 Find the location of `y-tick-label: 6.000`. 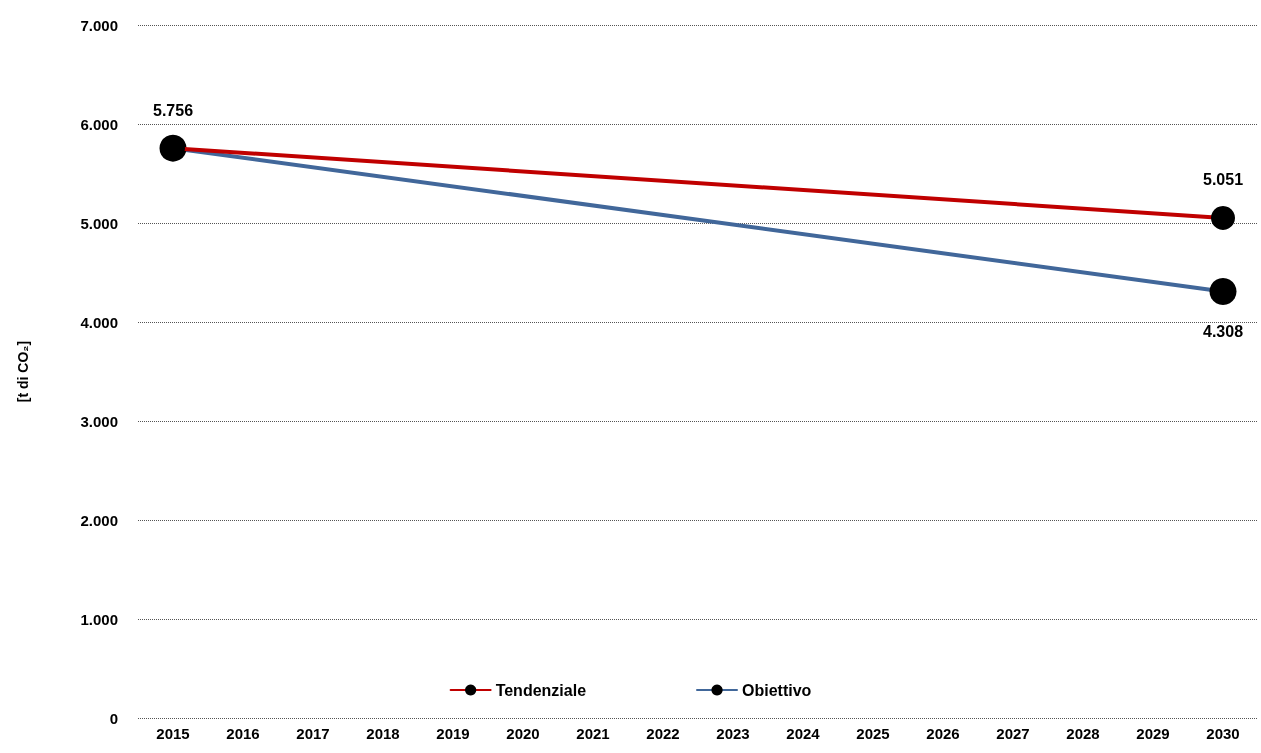

y-tick-label: 6.000 is located at coordinates (99, 124).